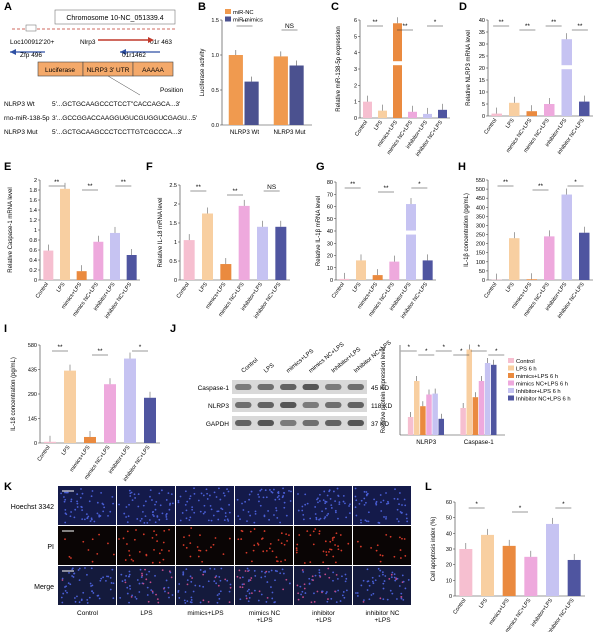  Describe the element at coordinates (35, 181) in the screenshot. I see `y-tick-label: 2` at that location.